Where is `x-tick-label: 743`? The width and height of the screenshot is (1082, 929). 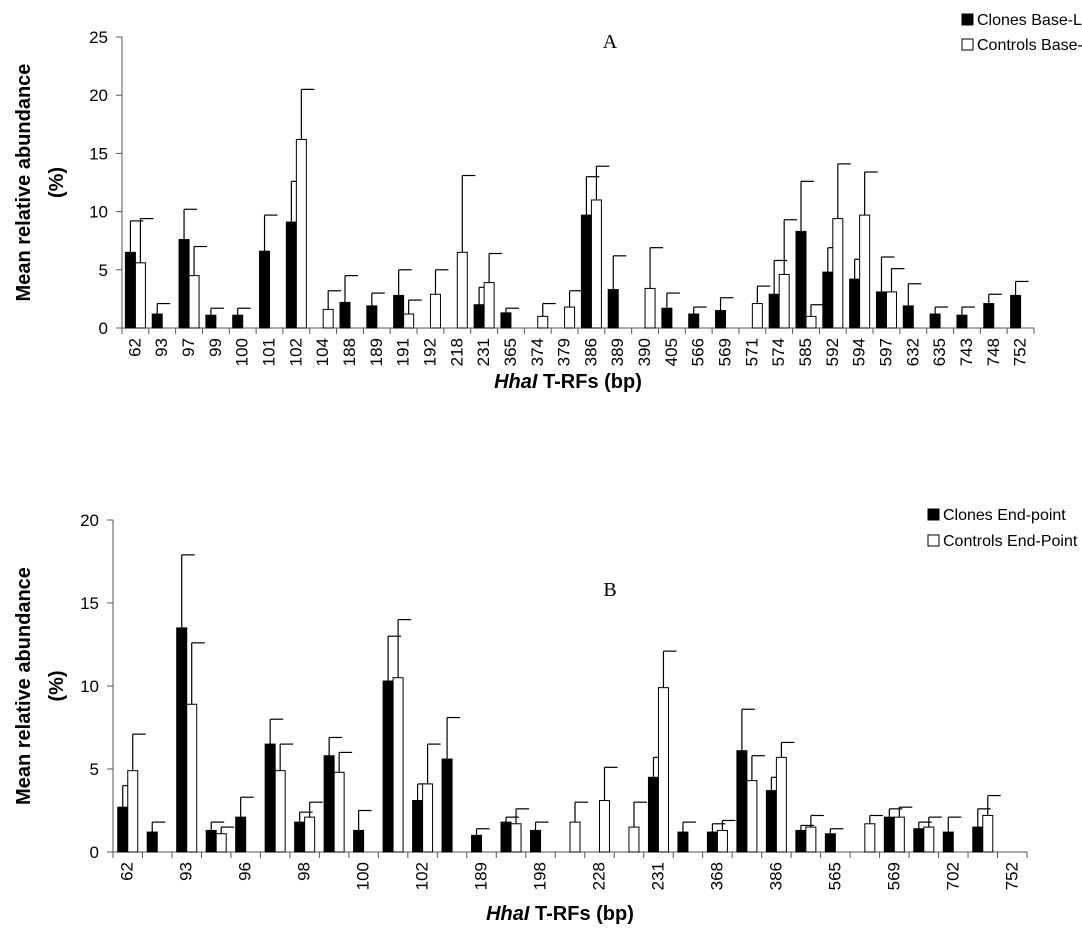 x-tick-label: 743 is located at coordinates (966, 352).